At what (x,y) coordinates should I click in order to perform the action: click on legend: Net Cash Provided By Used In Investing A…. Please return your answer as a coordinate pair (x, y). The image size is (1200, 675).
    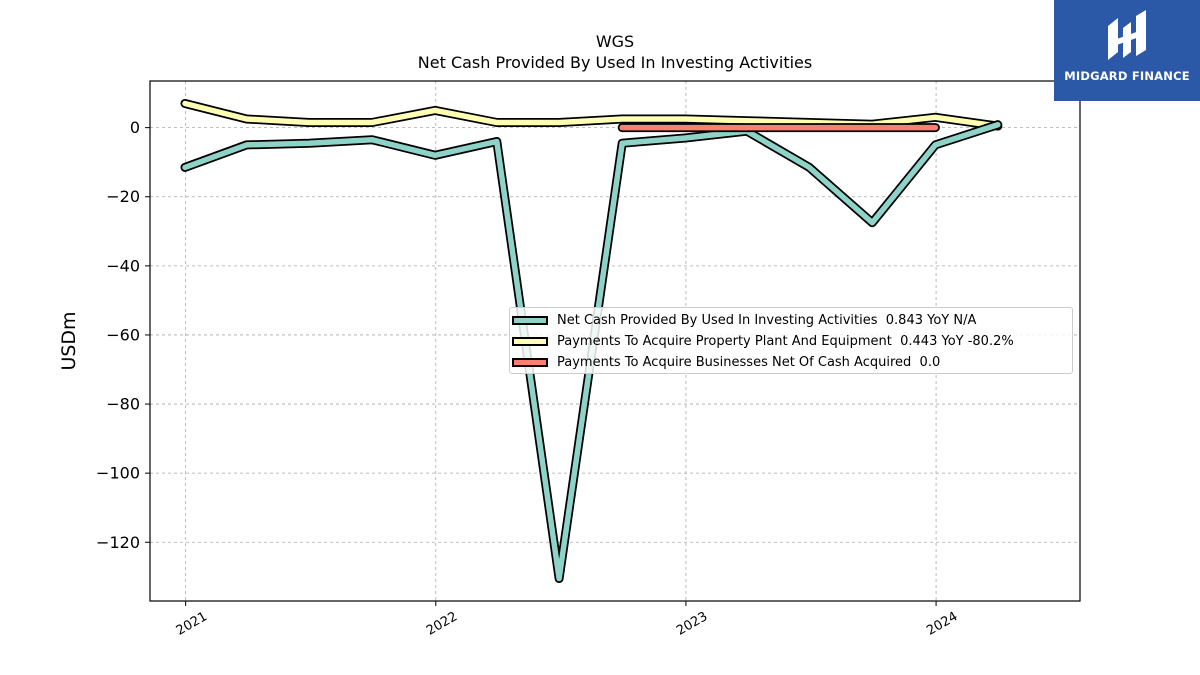
    Looking at the image, I should click on (791, 340).